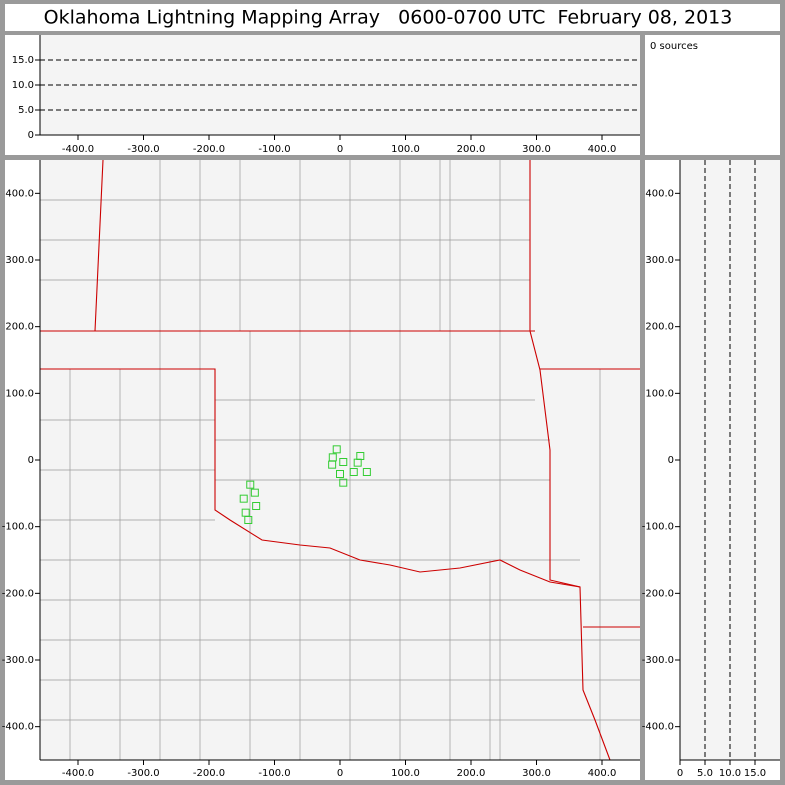 The width and height of the screenshot is (785, 785). What do you see at coordinates (23, 60) in the screenshot?
I see `y-tick-label: 15.0` at bounding box center [23, 60].